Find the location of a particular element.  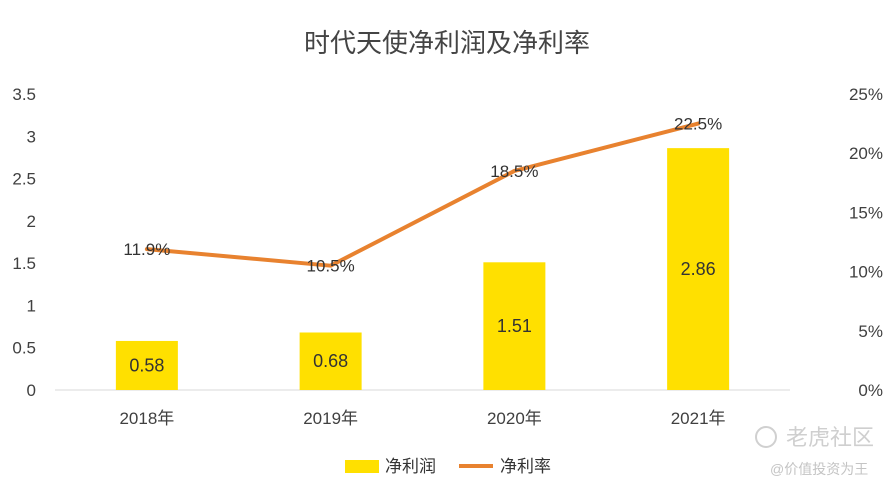

bar-value-label: 2.86 is located at coordinates (698, 269).